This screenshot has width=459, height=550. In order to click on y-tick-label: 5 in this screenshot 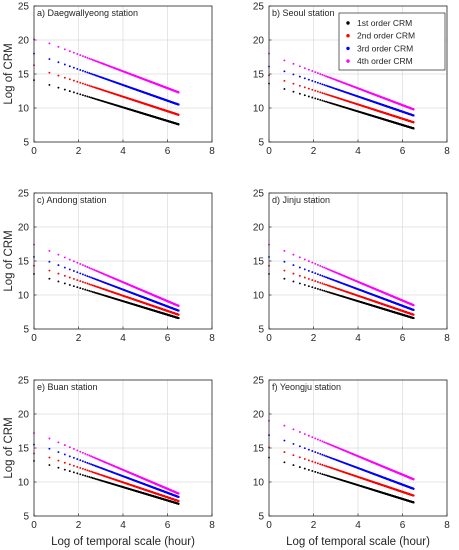, I will do `click(261, 143)`.